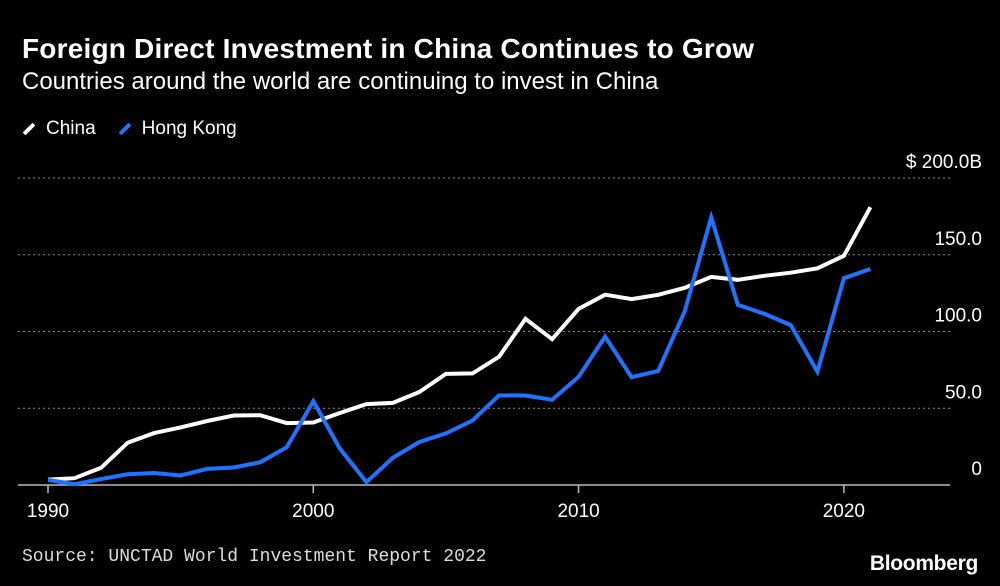  I want to click on legend-label-china: China, so click(71, 128).